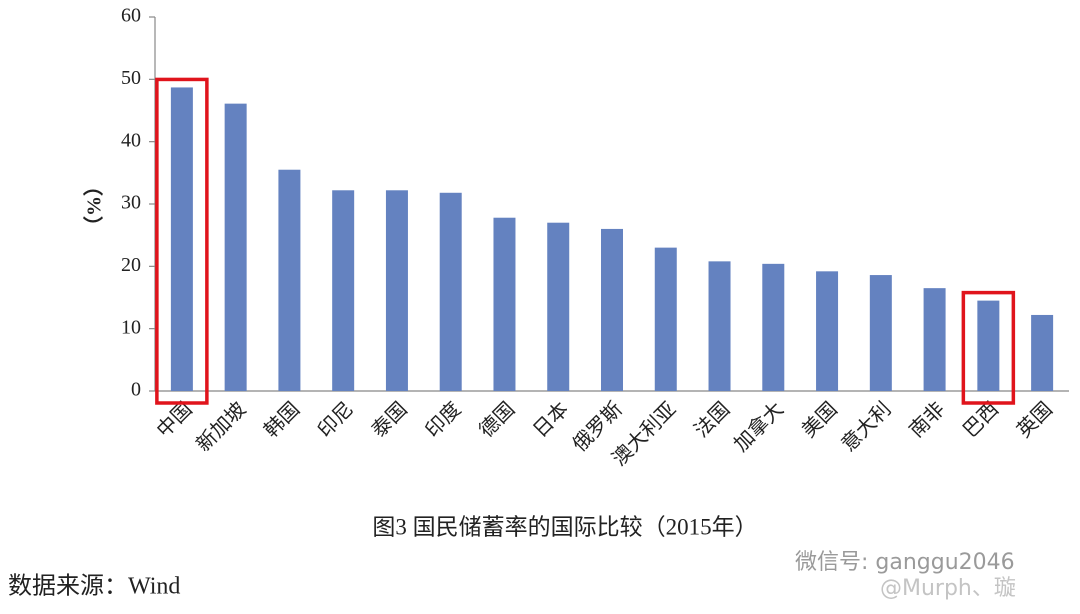 This screenshot has height=614, width=1080. I want to click on watermark: @Murph、璇, so click(948, 588).